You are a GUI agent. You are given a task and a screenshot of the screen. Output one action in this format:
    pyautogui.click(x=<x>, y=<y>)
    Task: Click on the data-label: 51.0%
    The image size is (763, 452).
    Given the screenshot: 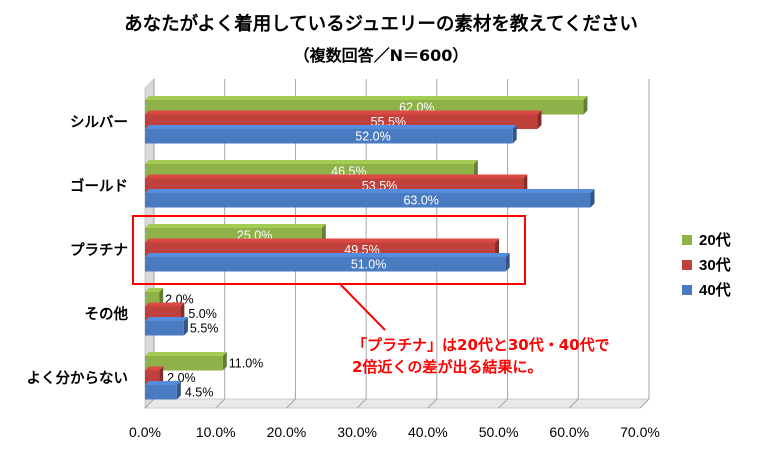 What is the action you would take?
    pyautogui.click(x=368, y=265)
    